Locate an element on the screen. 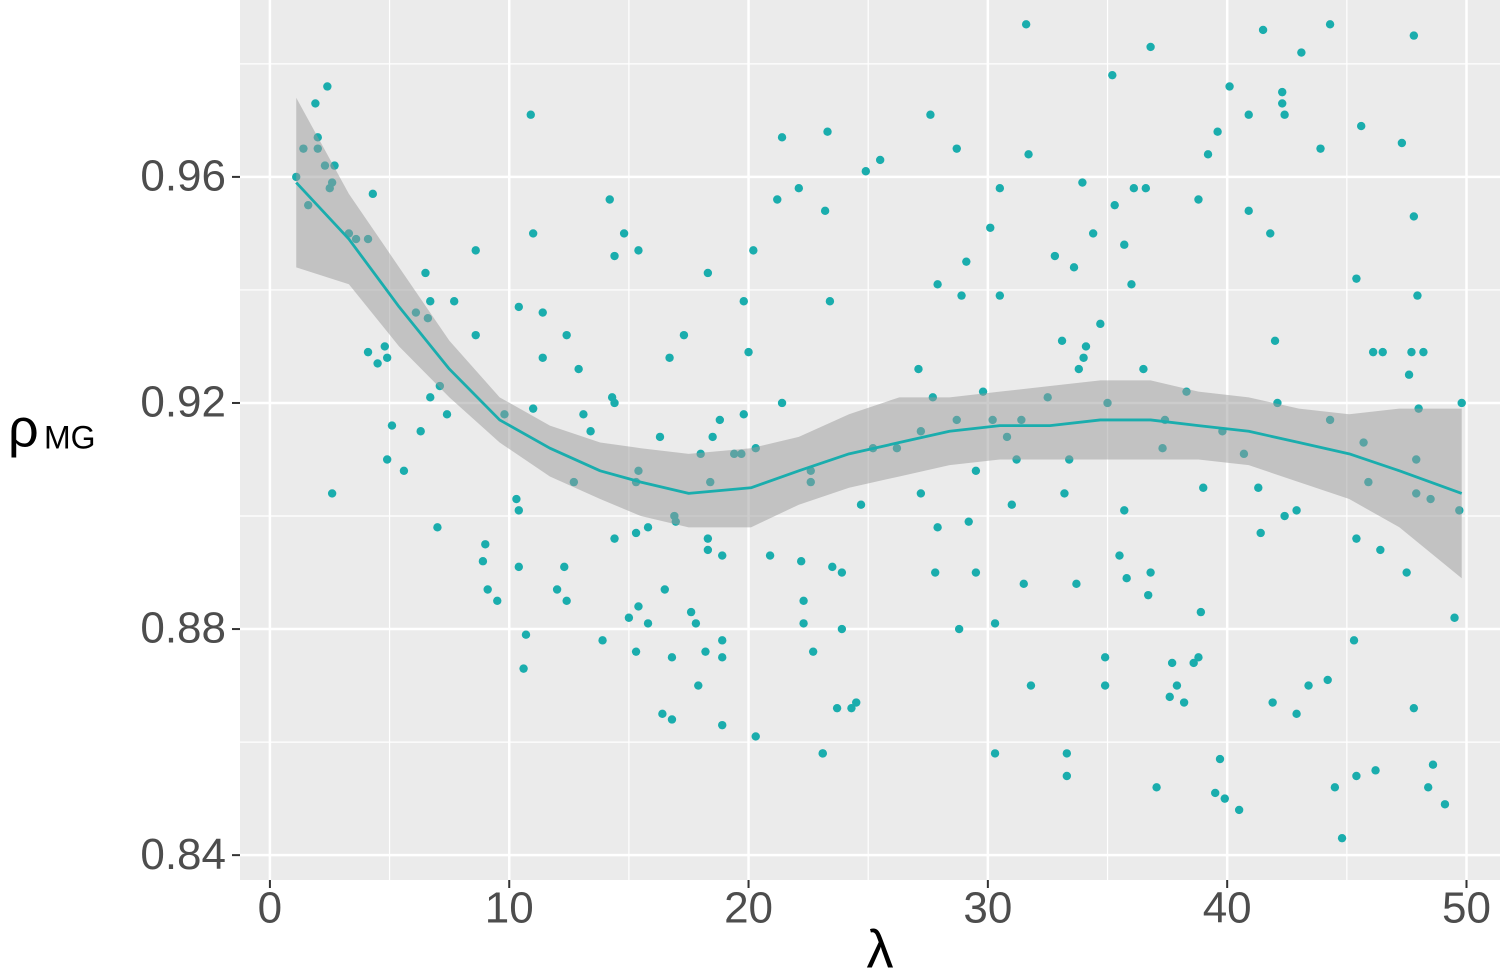 This screenshot has width=1500, height=975. x-tick-label: 20 is located at coordinates (748, 908).